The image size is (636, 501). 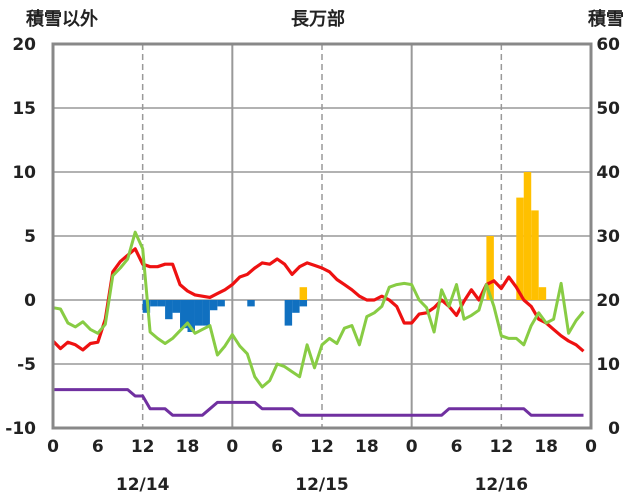 I want to click on left-tick-label: 5, so click(x=30, y=237).